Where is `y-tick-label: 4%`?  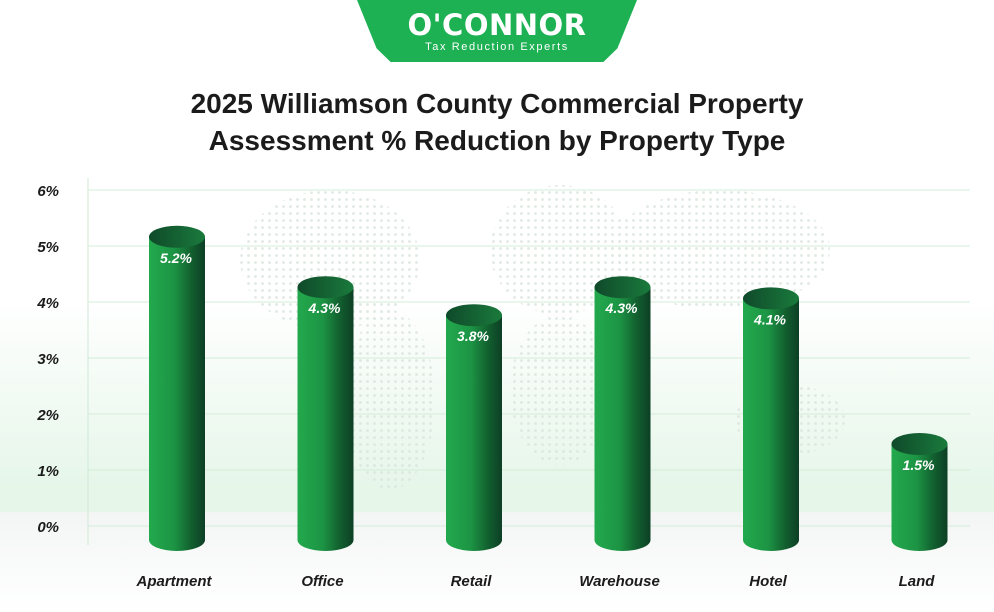
y-tick-label: 4% is located at coordinates (47, 303).